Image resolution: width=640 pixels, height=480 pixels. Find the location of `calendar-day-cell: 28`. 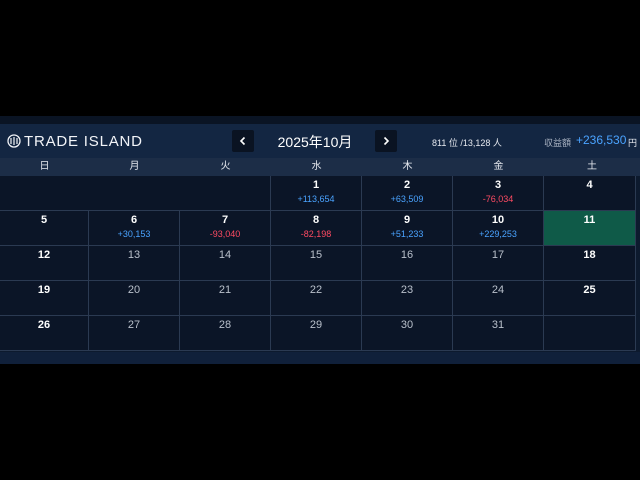

calendar-day-cell: 28 is located at coordinates (225, 333).